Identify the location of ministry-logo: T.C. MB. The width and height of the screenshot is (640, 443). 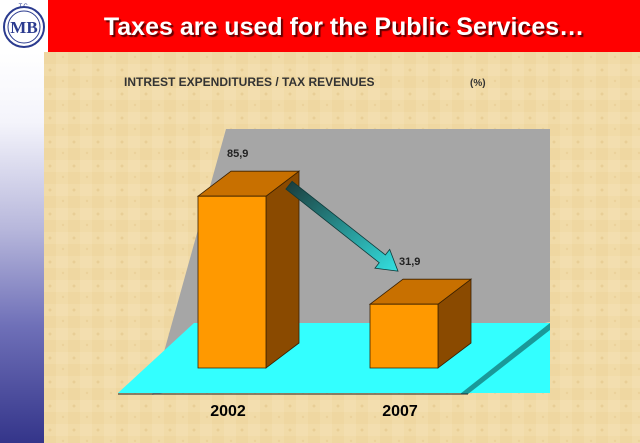
(24, 26).